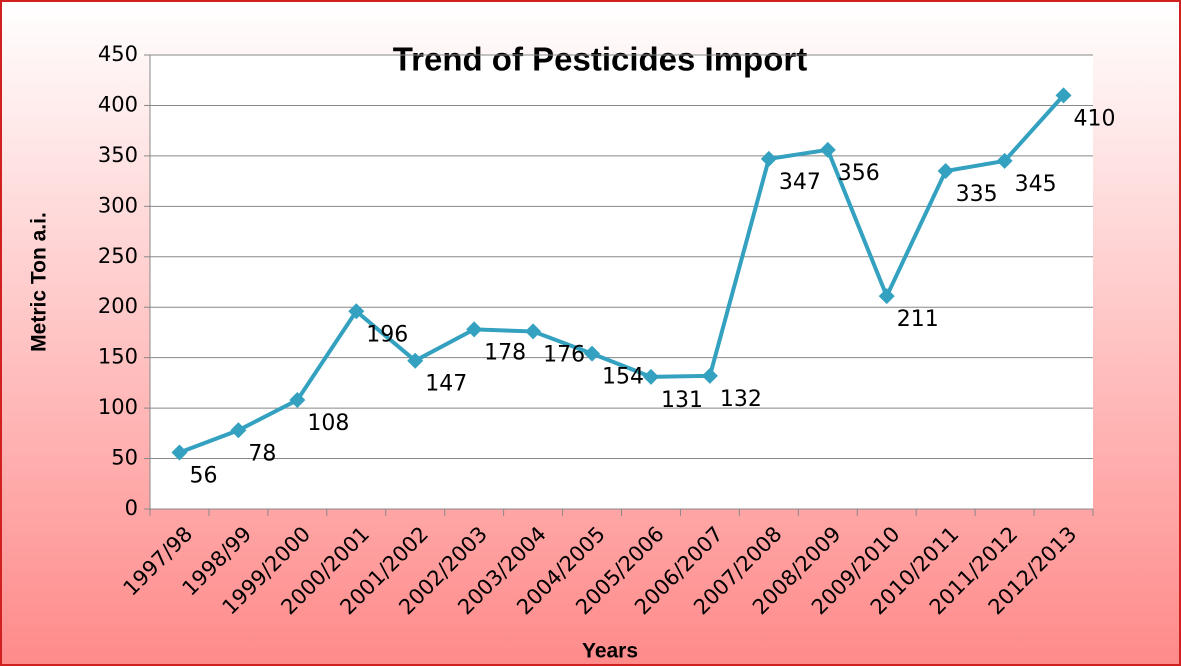  What do you see at coordinates (1036, 184) in the screenshot?
I see `data-label: 345` at bounding box center [1036, 184].